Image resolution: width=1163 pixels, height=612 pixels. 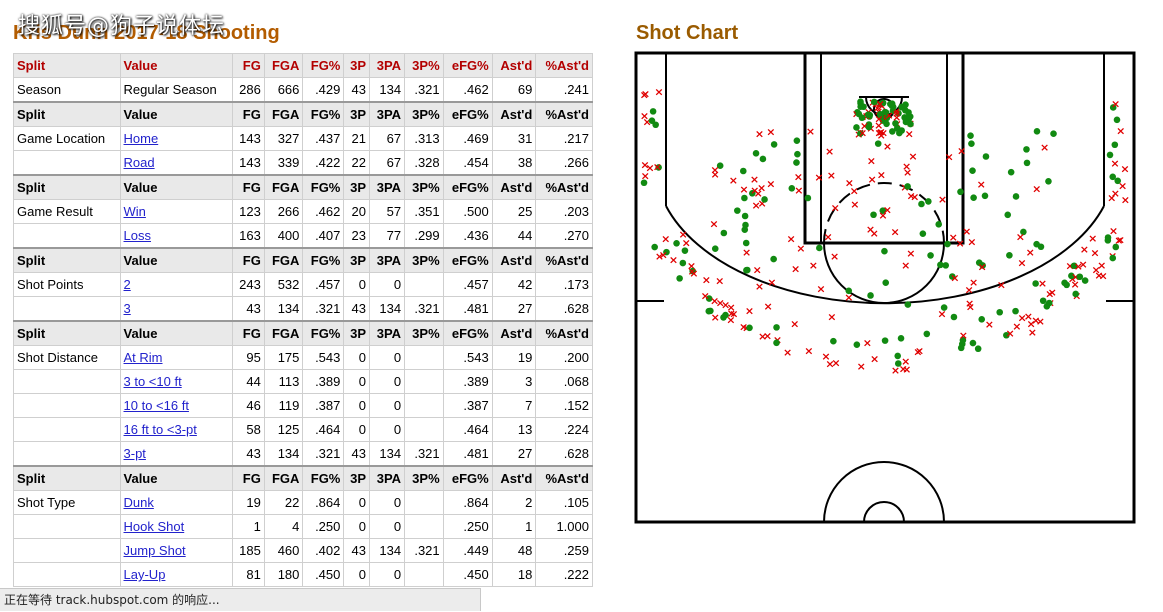 What do you see at coordinates (138, 502) in the screenshot?
I see `split-value-link: Dunk` at bounding box center [138, 502].